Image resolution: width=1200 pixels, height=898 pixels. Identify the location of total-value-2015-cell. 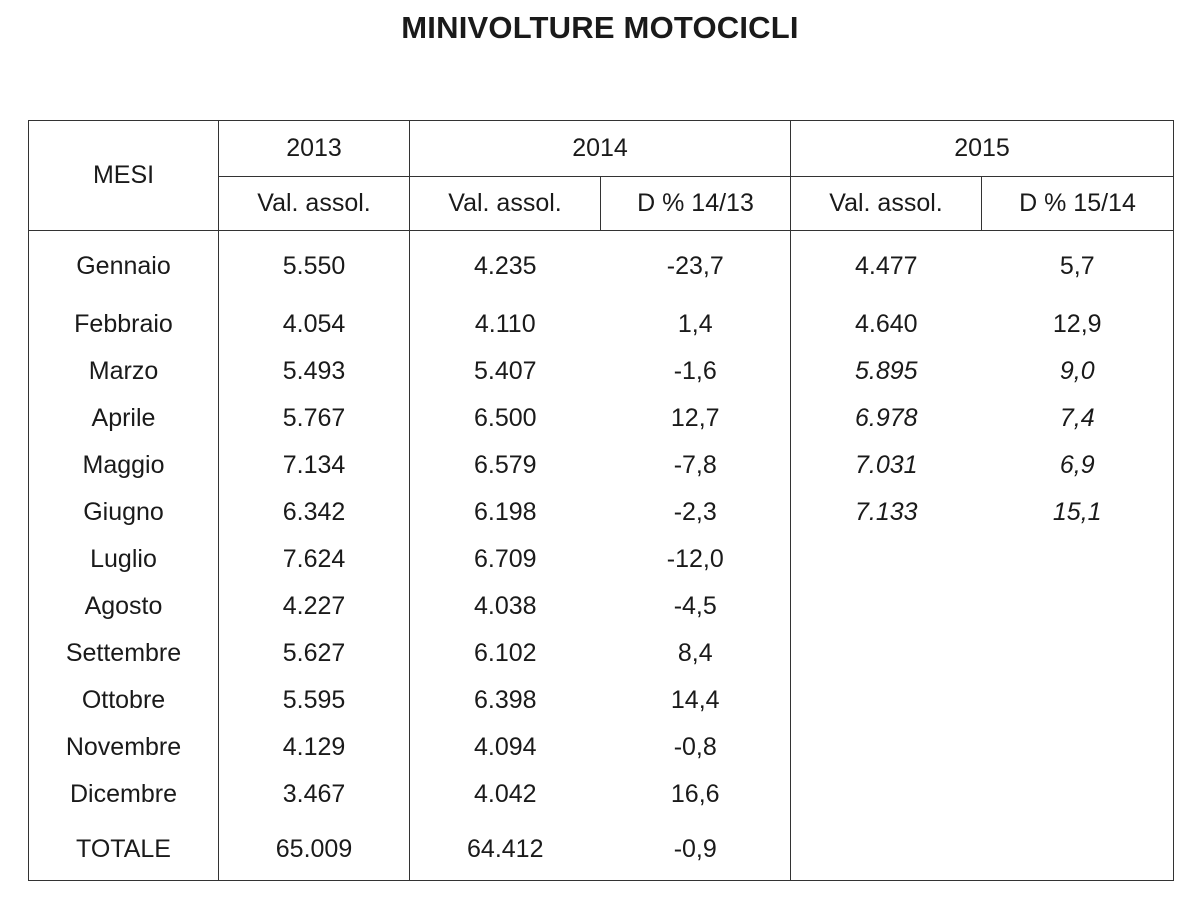
(886, 849).